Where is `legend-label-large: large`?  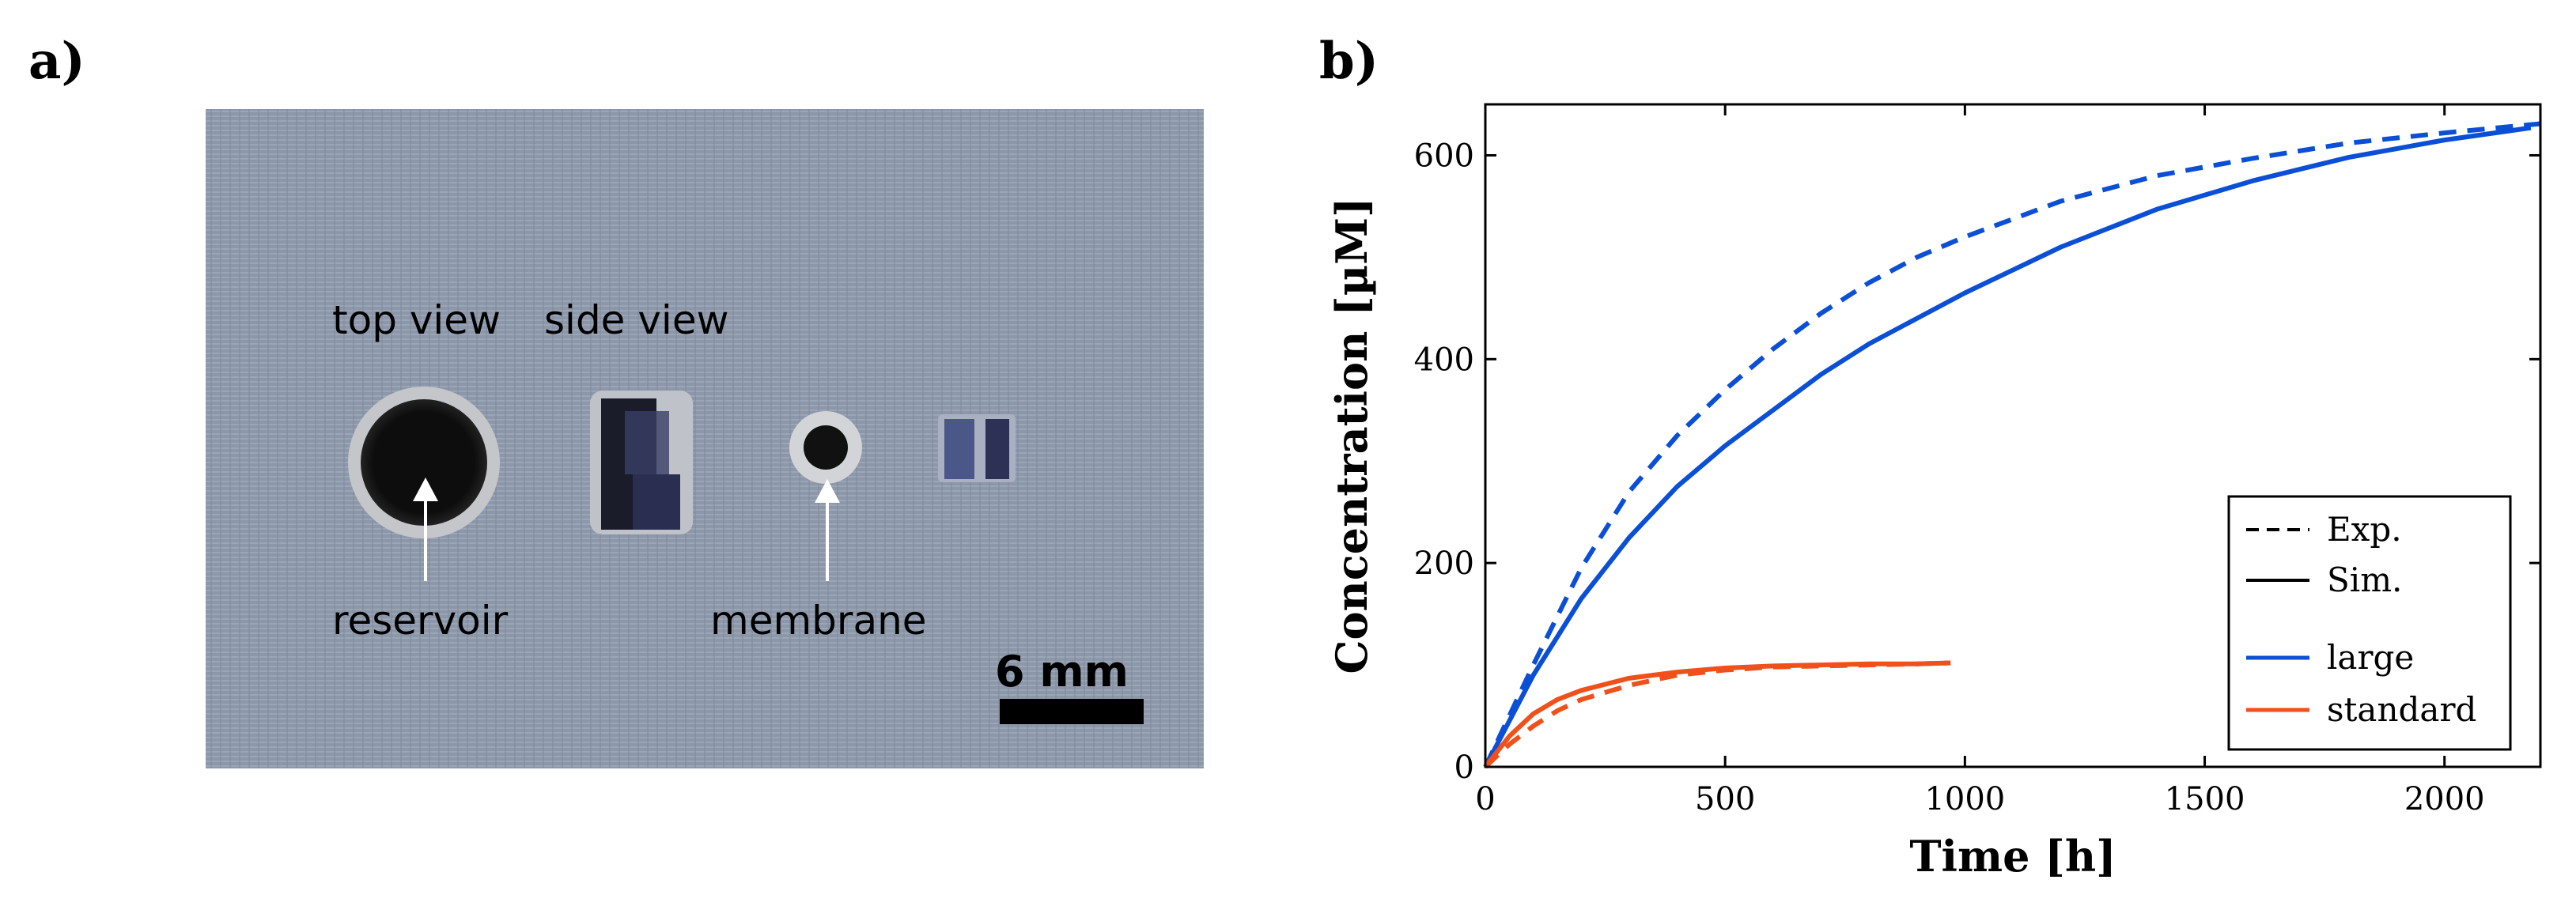
legend-label-large: large is located at coordinates (2371, 657).